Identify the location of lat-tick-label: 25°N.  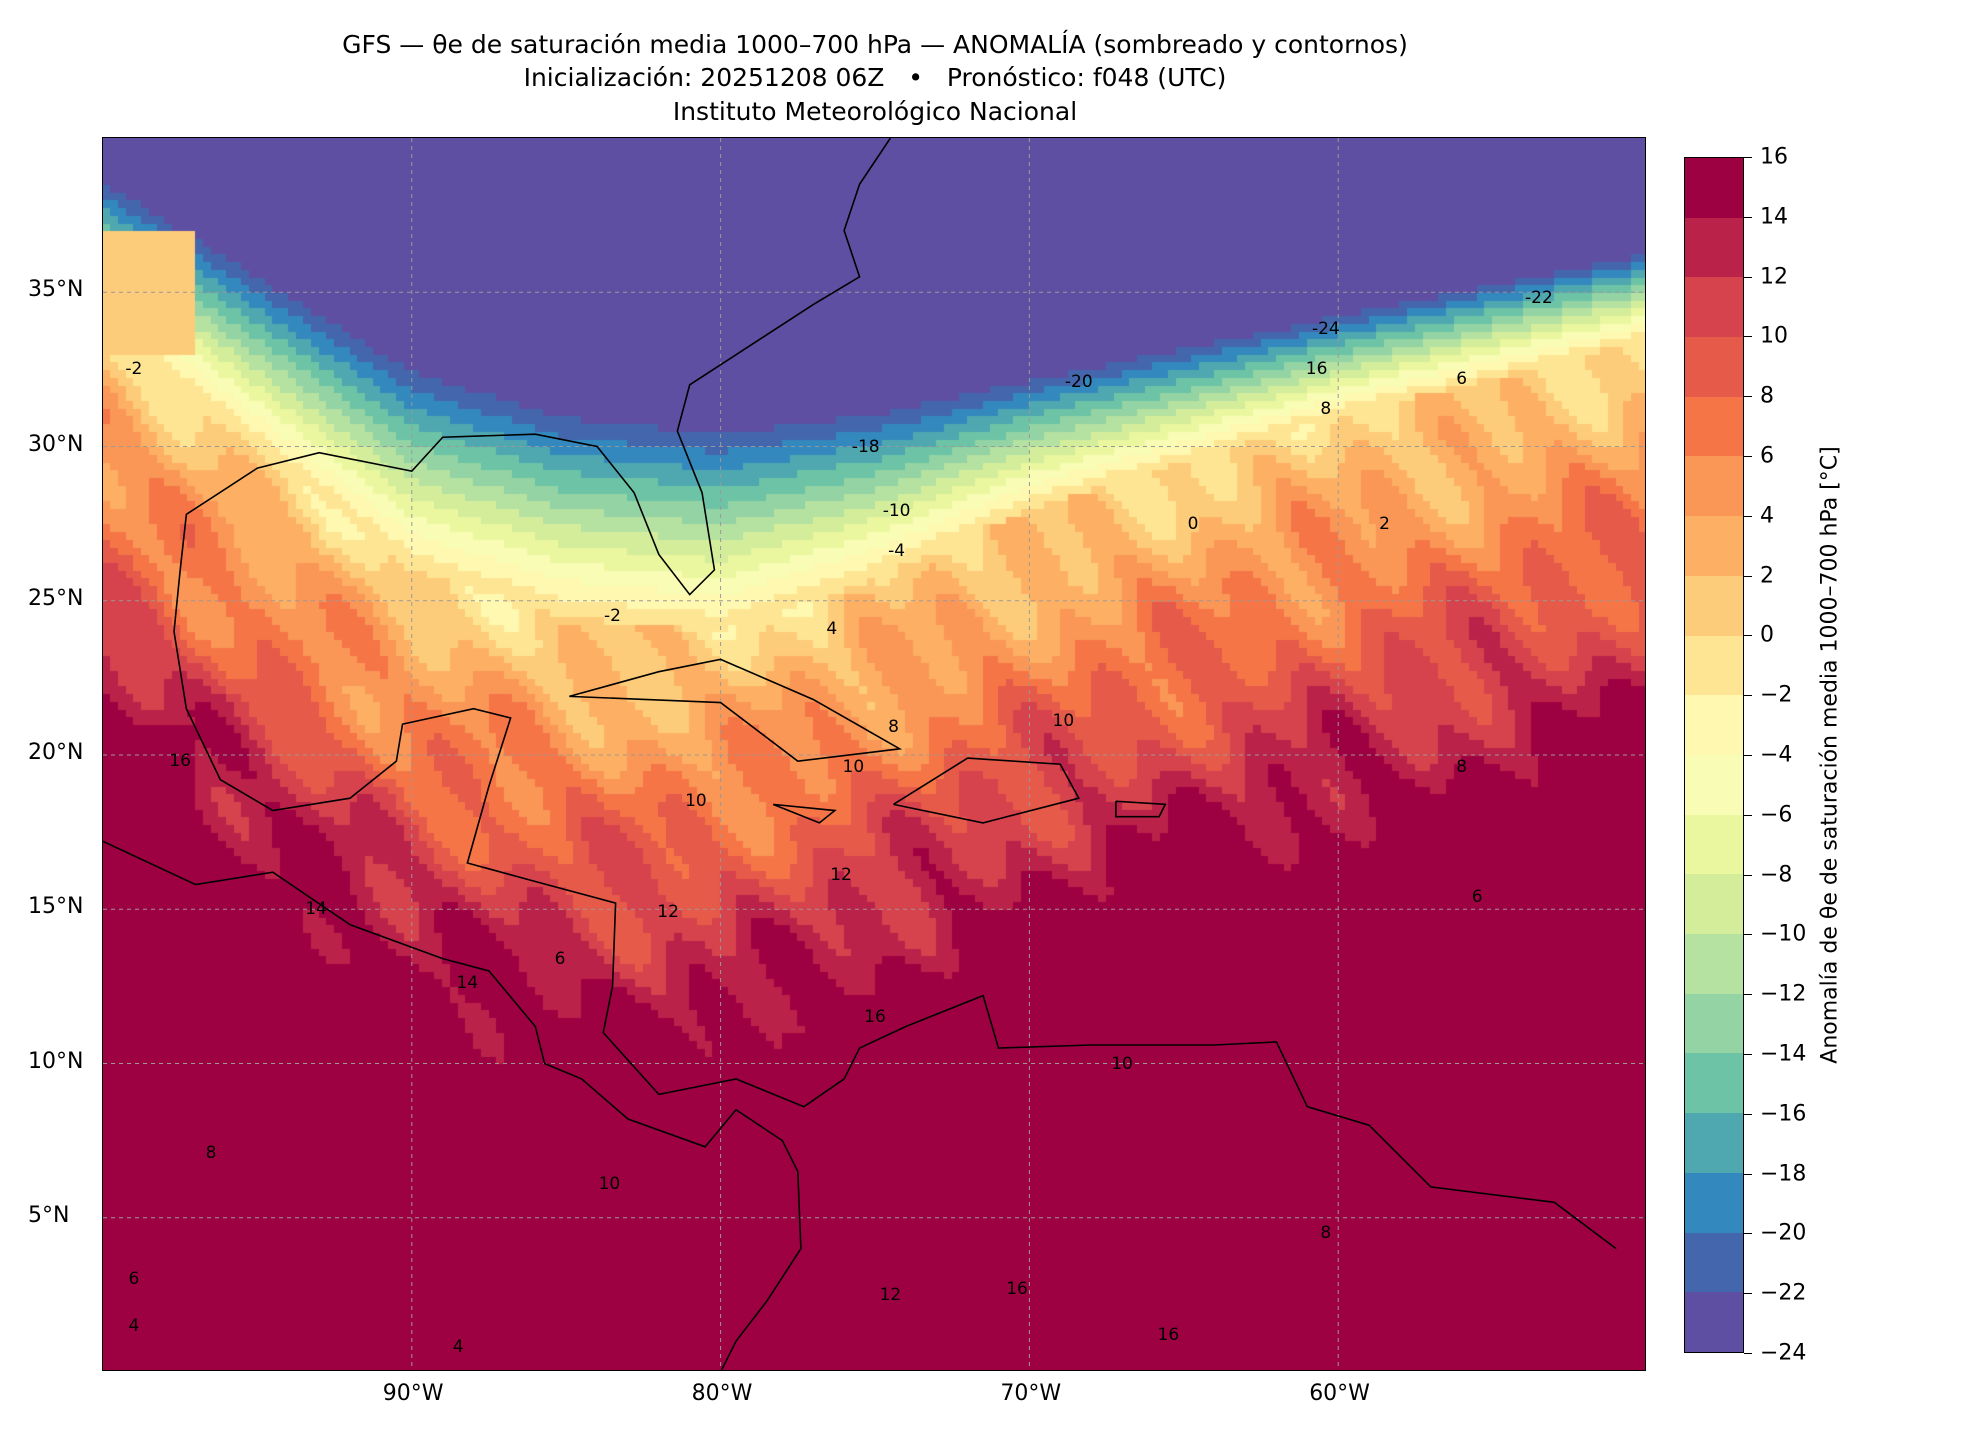
(56, 598).